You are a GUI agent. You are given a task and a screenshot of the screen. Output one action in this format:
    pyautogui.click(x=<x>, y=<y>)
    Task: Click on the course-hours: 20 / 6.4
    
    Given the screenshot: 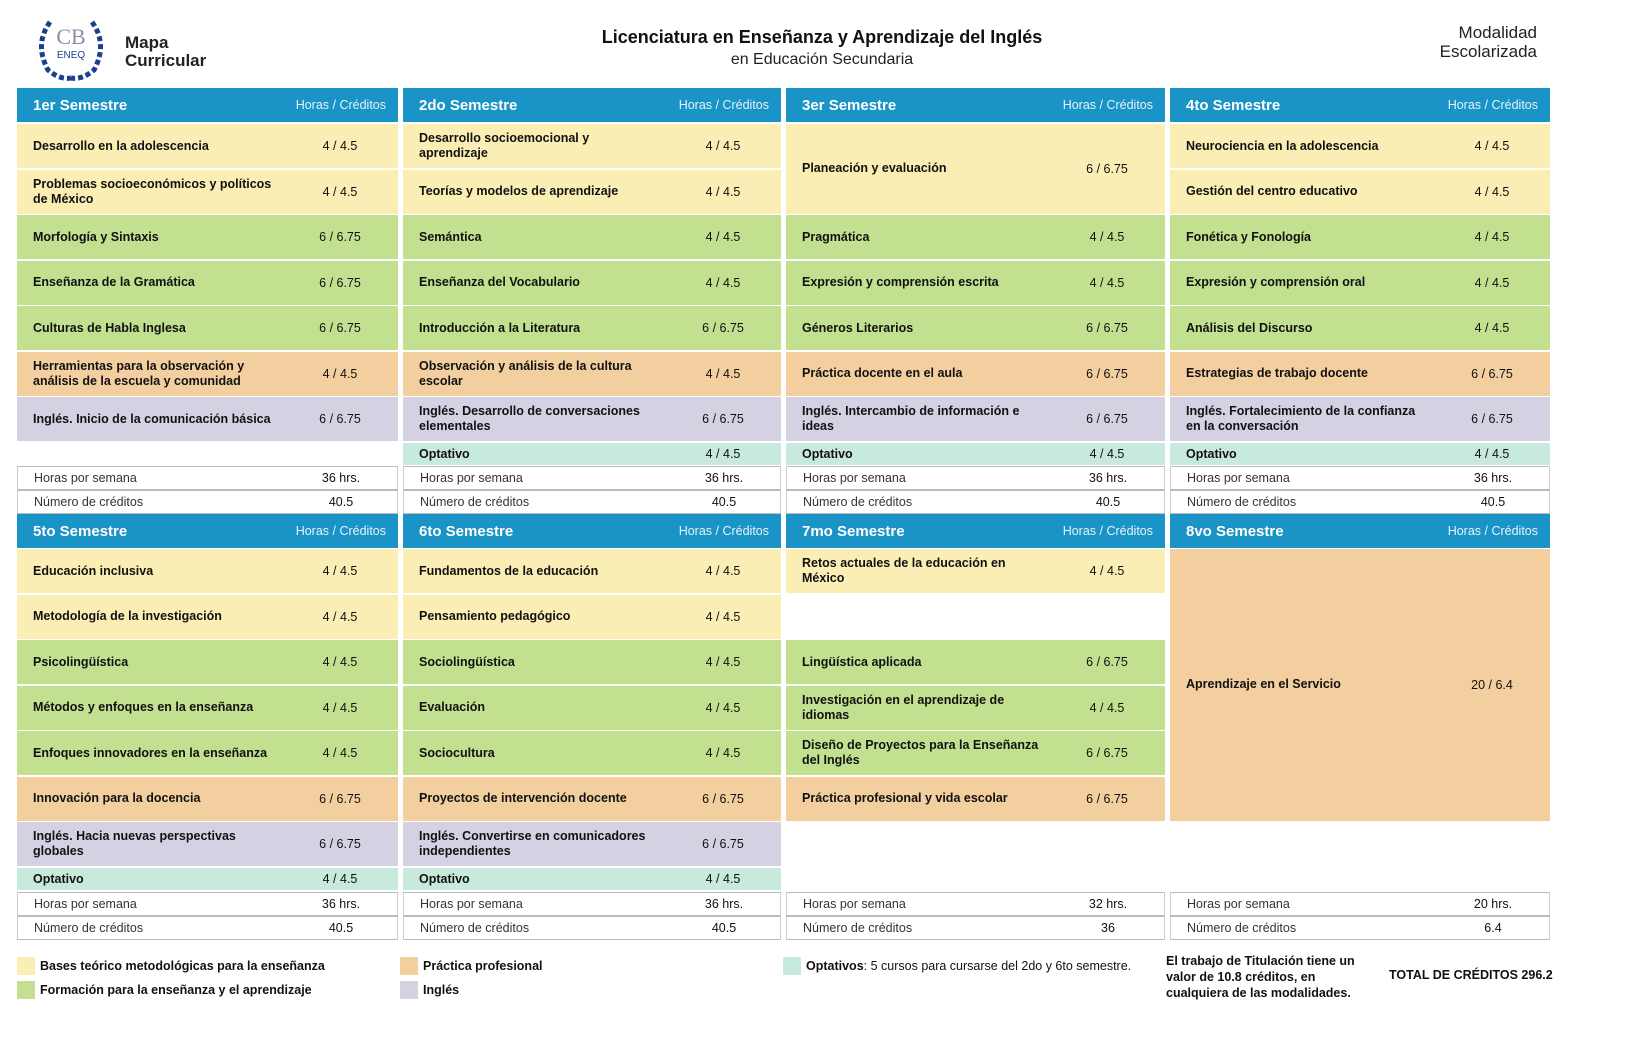 What is the action you would take?
    pyautogui.click(x=1492, y=684)
    